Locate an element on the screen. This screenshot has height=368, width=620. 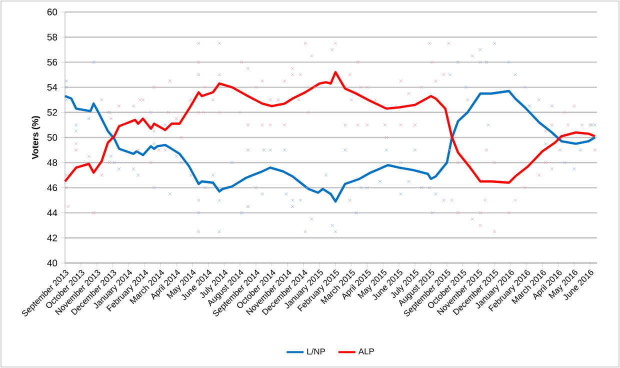
y-axis-title: Voters (%) is located at coordinates (36, 138).